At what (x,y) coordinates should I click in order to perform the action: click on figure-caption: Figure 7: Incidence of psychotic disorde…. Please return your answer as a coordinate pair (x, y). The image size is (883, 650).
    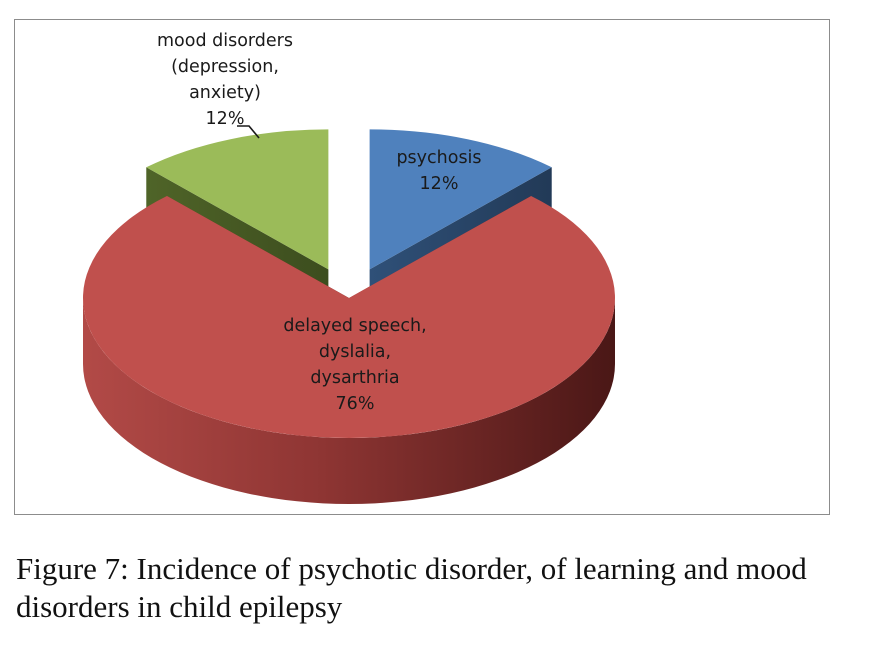
    Looking at the image, I should click on (411, 587).